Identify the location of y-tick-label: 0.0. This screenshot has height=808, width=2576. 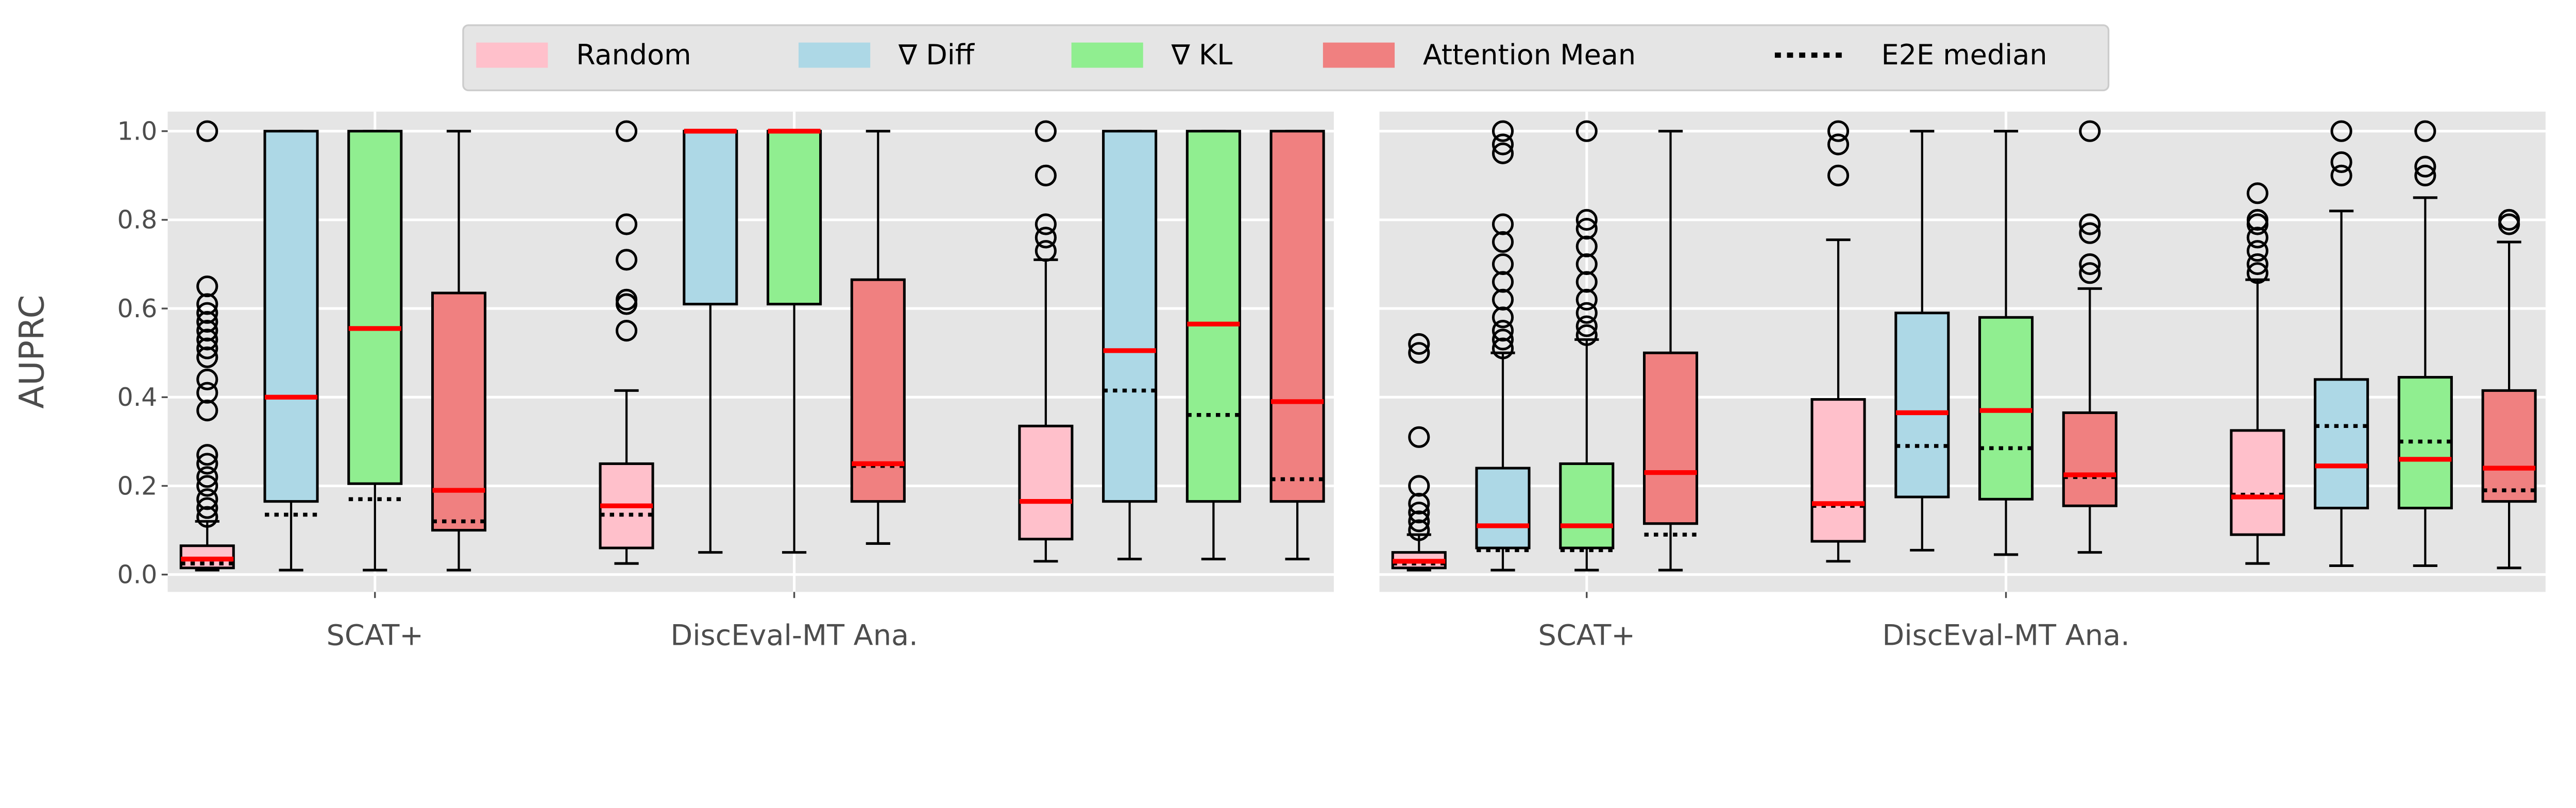
(137, 575).